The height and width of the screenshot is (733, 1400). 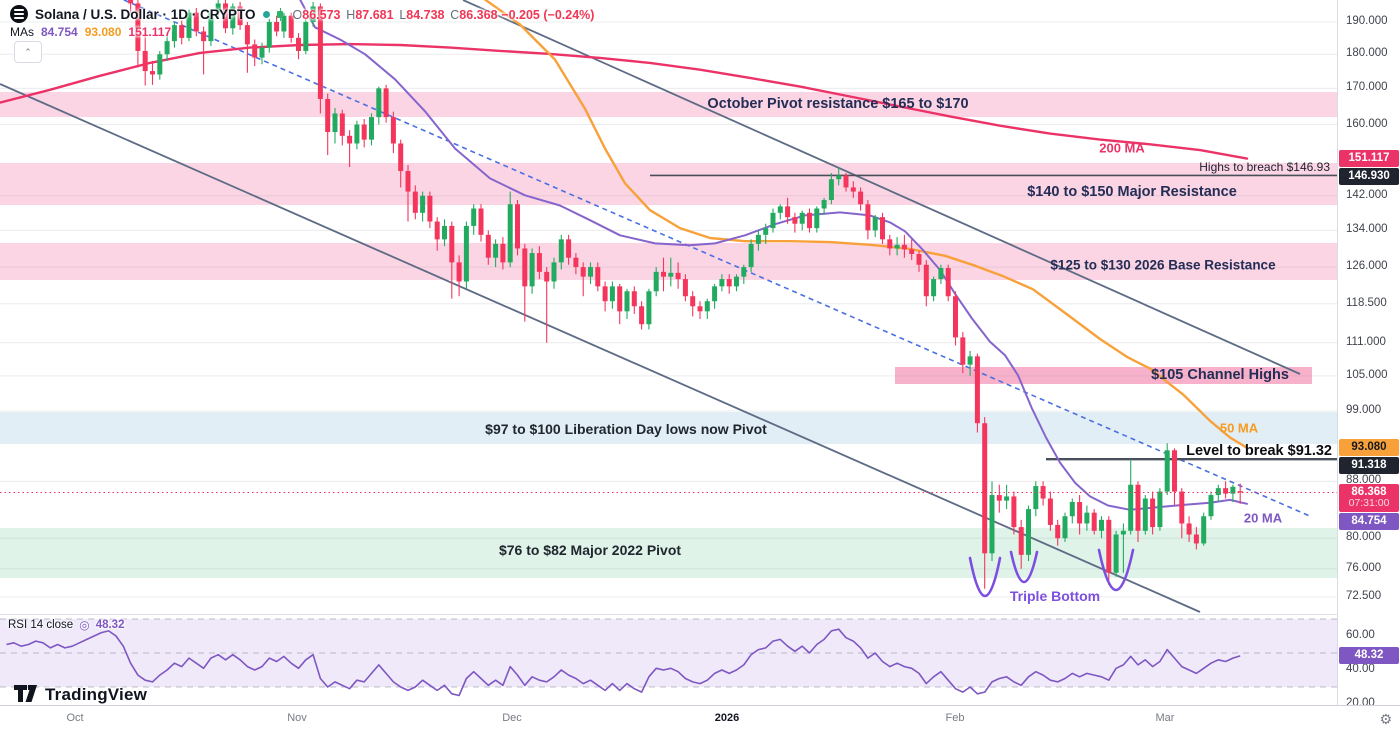 What do you see at coordinates (1369, 159) in the screenshot?
I see `ma200-badge: 151.117` at bounding box center [1369, 159].